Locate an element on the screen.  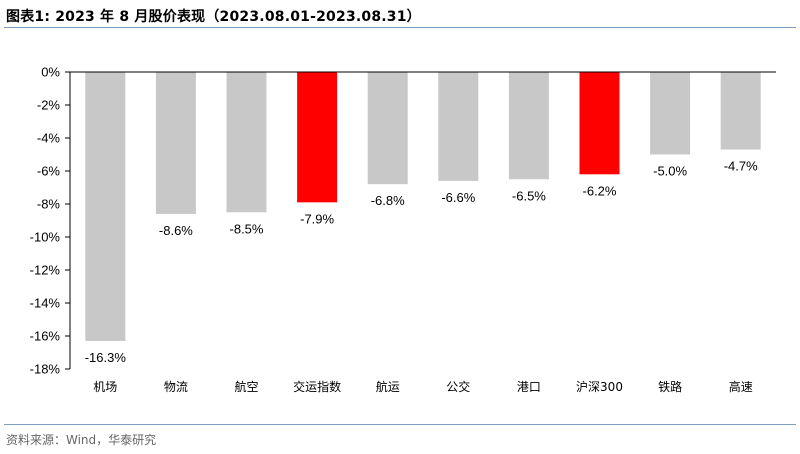
x-tick-label: 沪深300 is located at coordinates (599, 387).